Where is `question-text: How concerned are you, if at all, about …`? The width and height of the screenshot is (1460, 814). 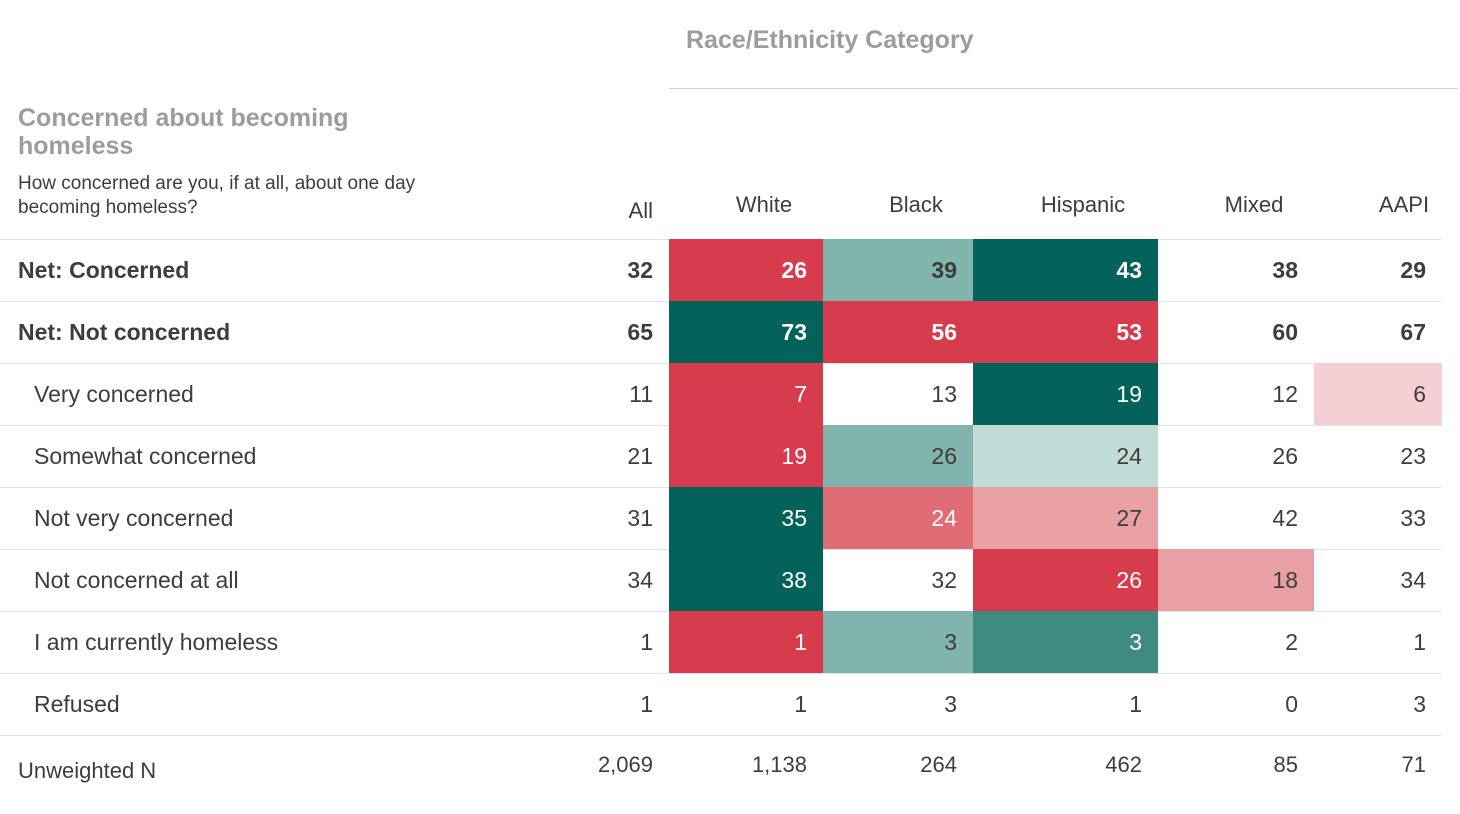 question-text: How concerned are you, if at all, about … is located at coordinates (217, 195).